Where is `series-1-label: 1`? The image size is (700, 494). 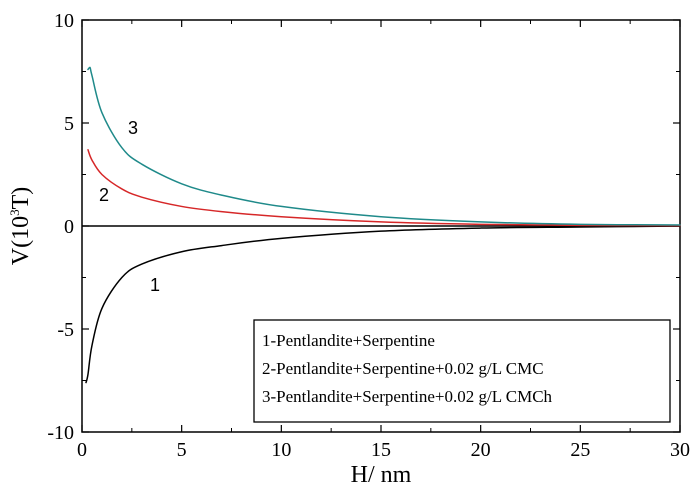 series-1-label: 1 is located at coordinates (155, 285).